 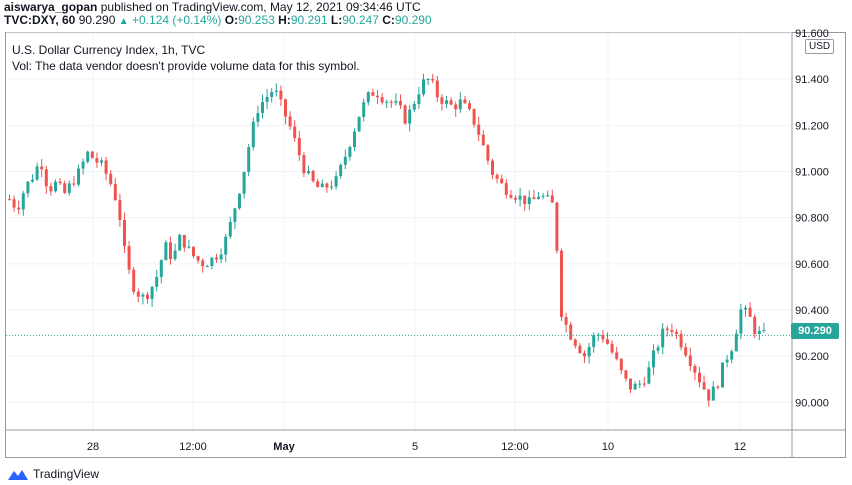 I want to click on author-name: aiswarya_gopan, so click(x=51, y=7).